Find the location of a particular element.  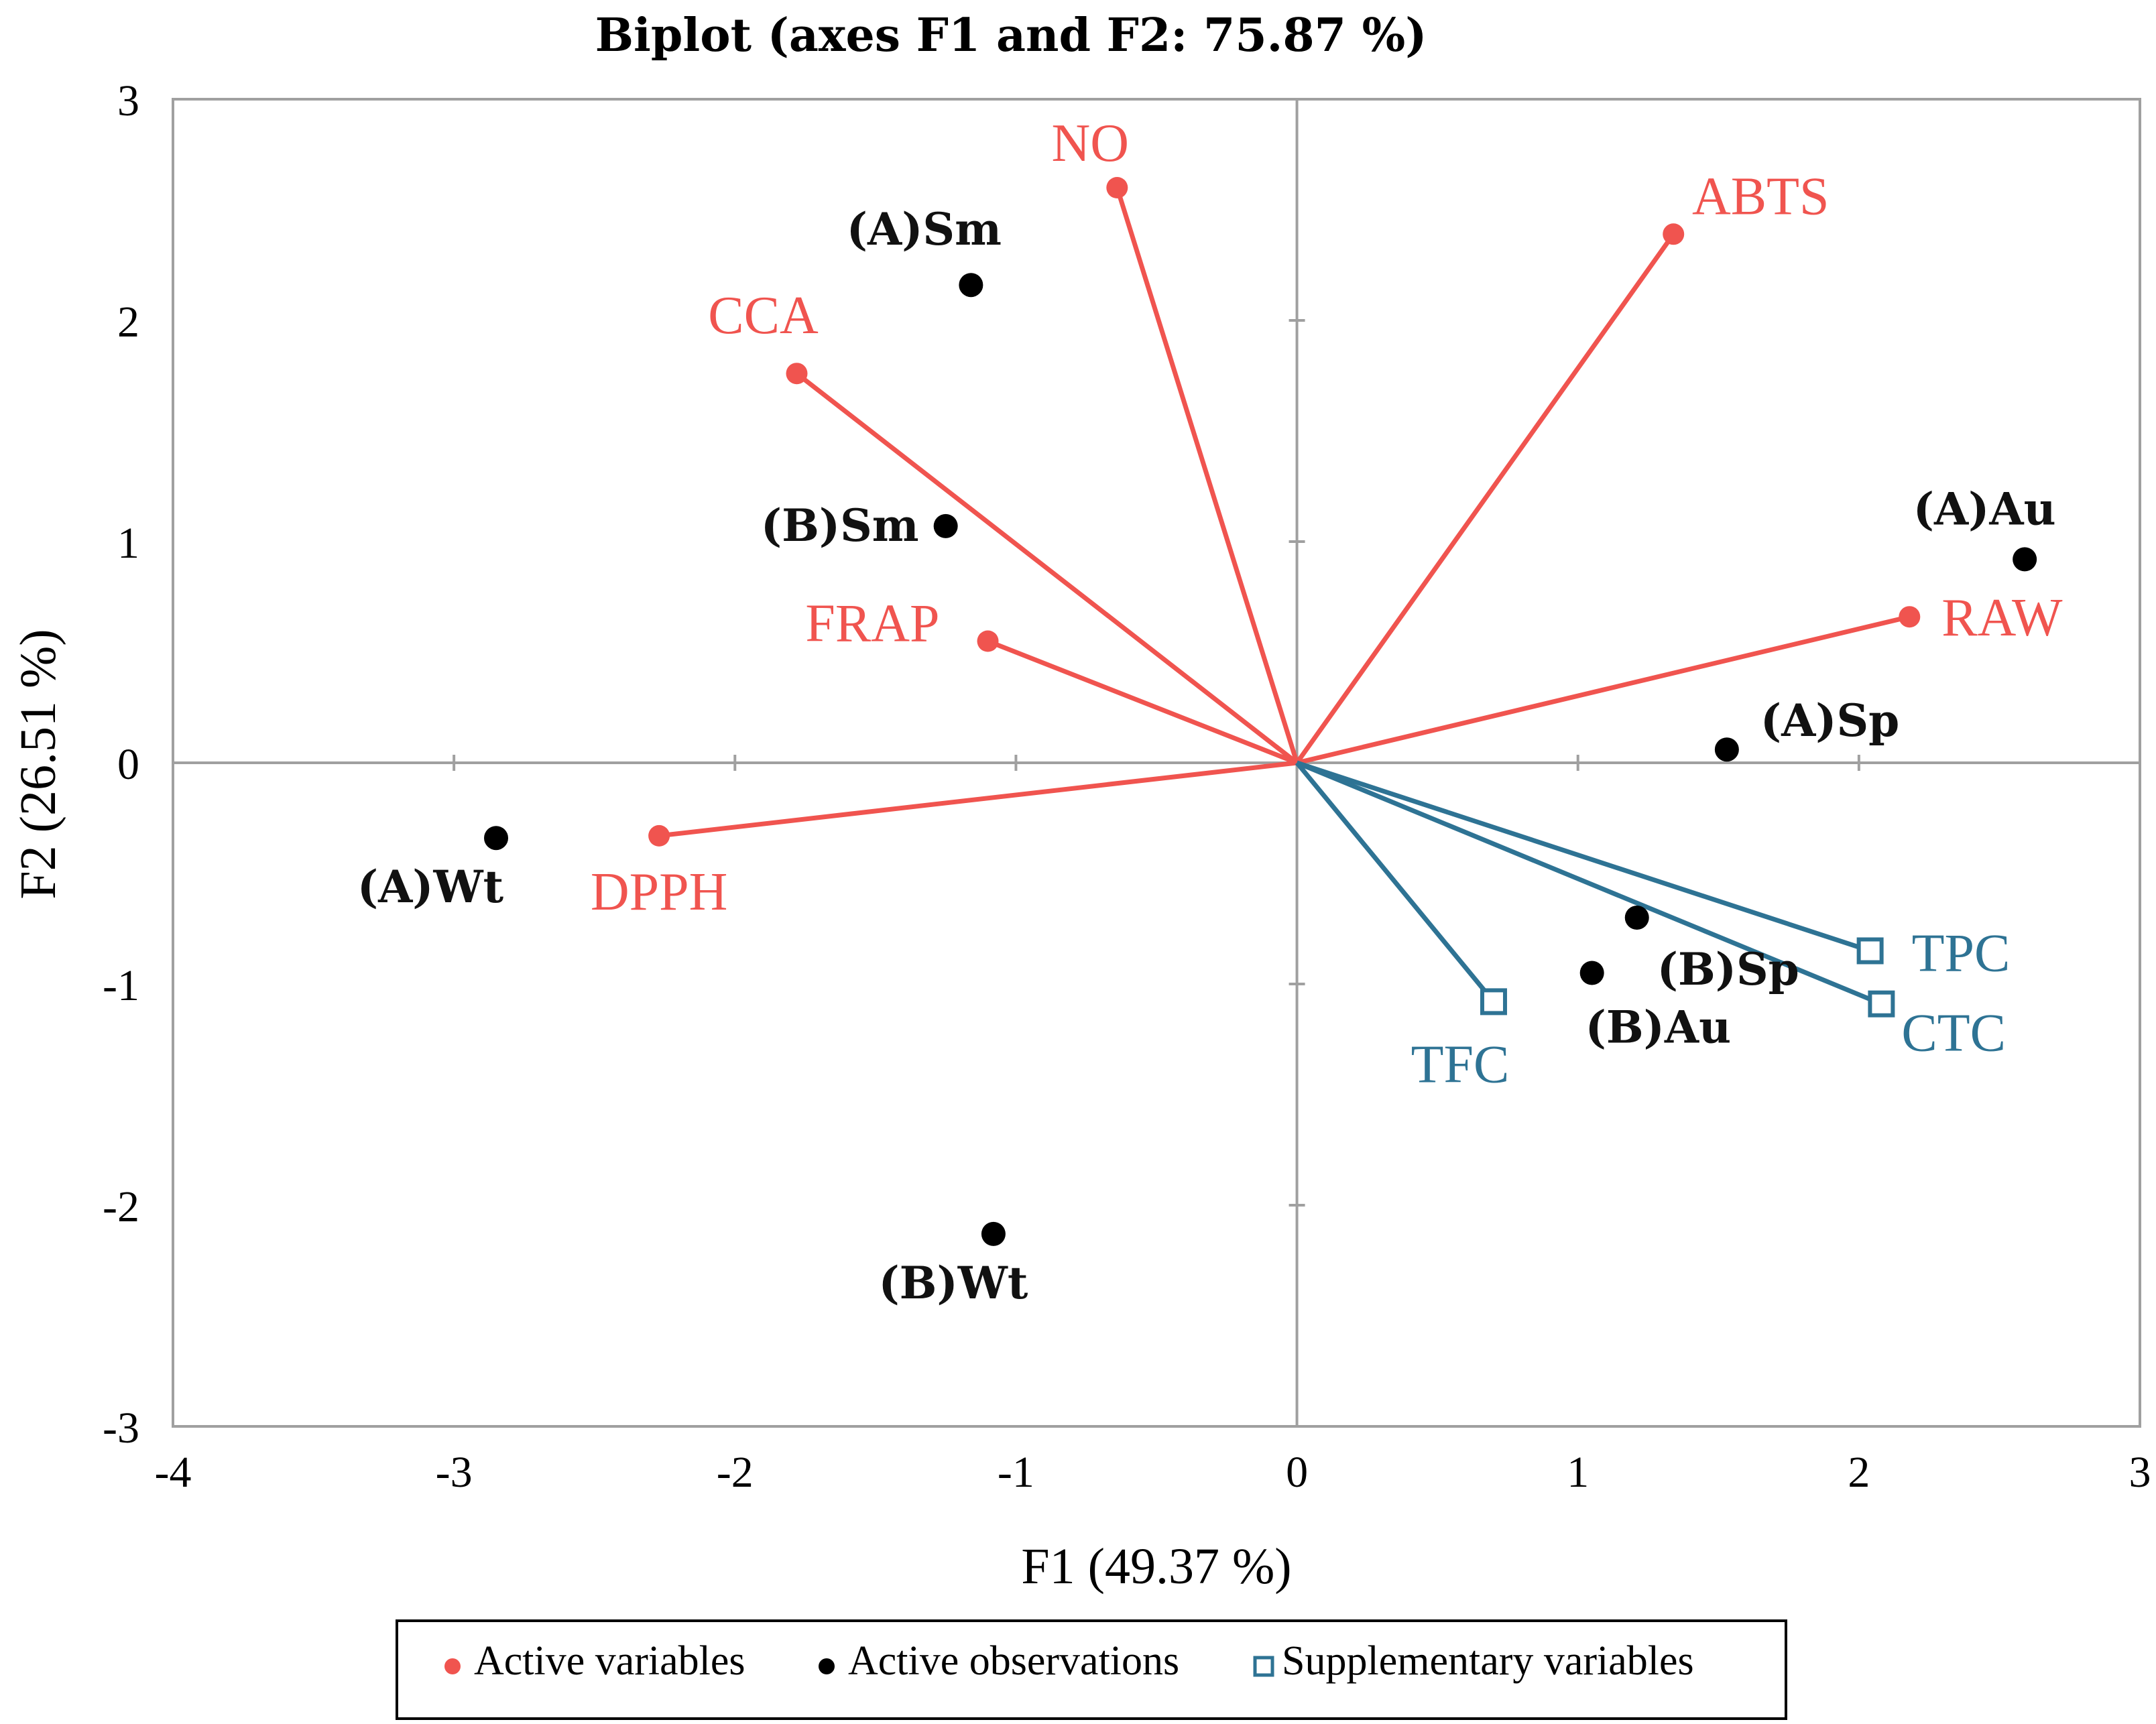

observation-label-bau: (B)Au is located at coordinates (1658, 1027).